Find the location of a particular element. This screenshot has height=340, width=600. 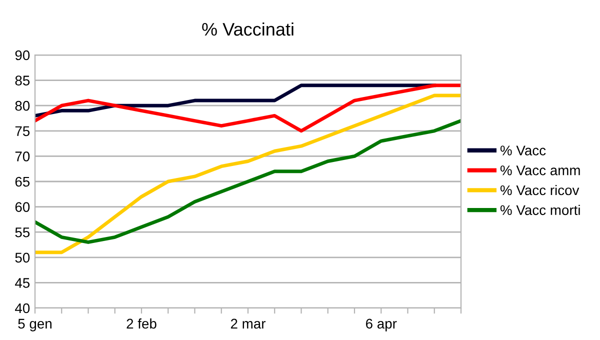

y-tick-label: 55 is located at coordinates (22, 233).